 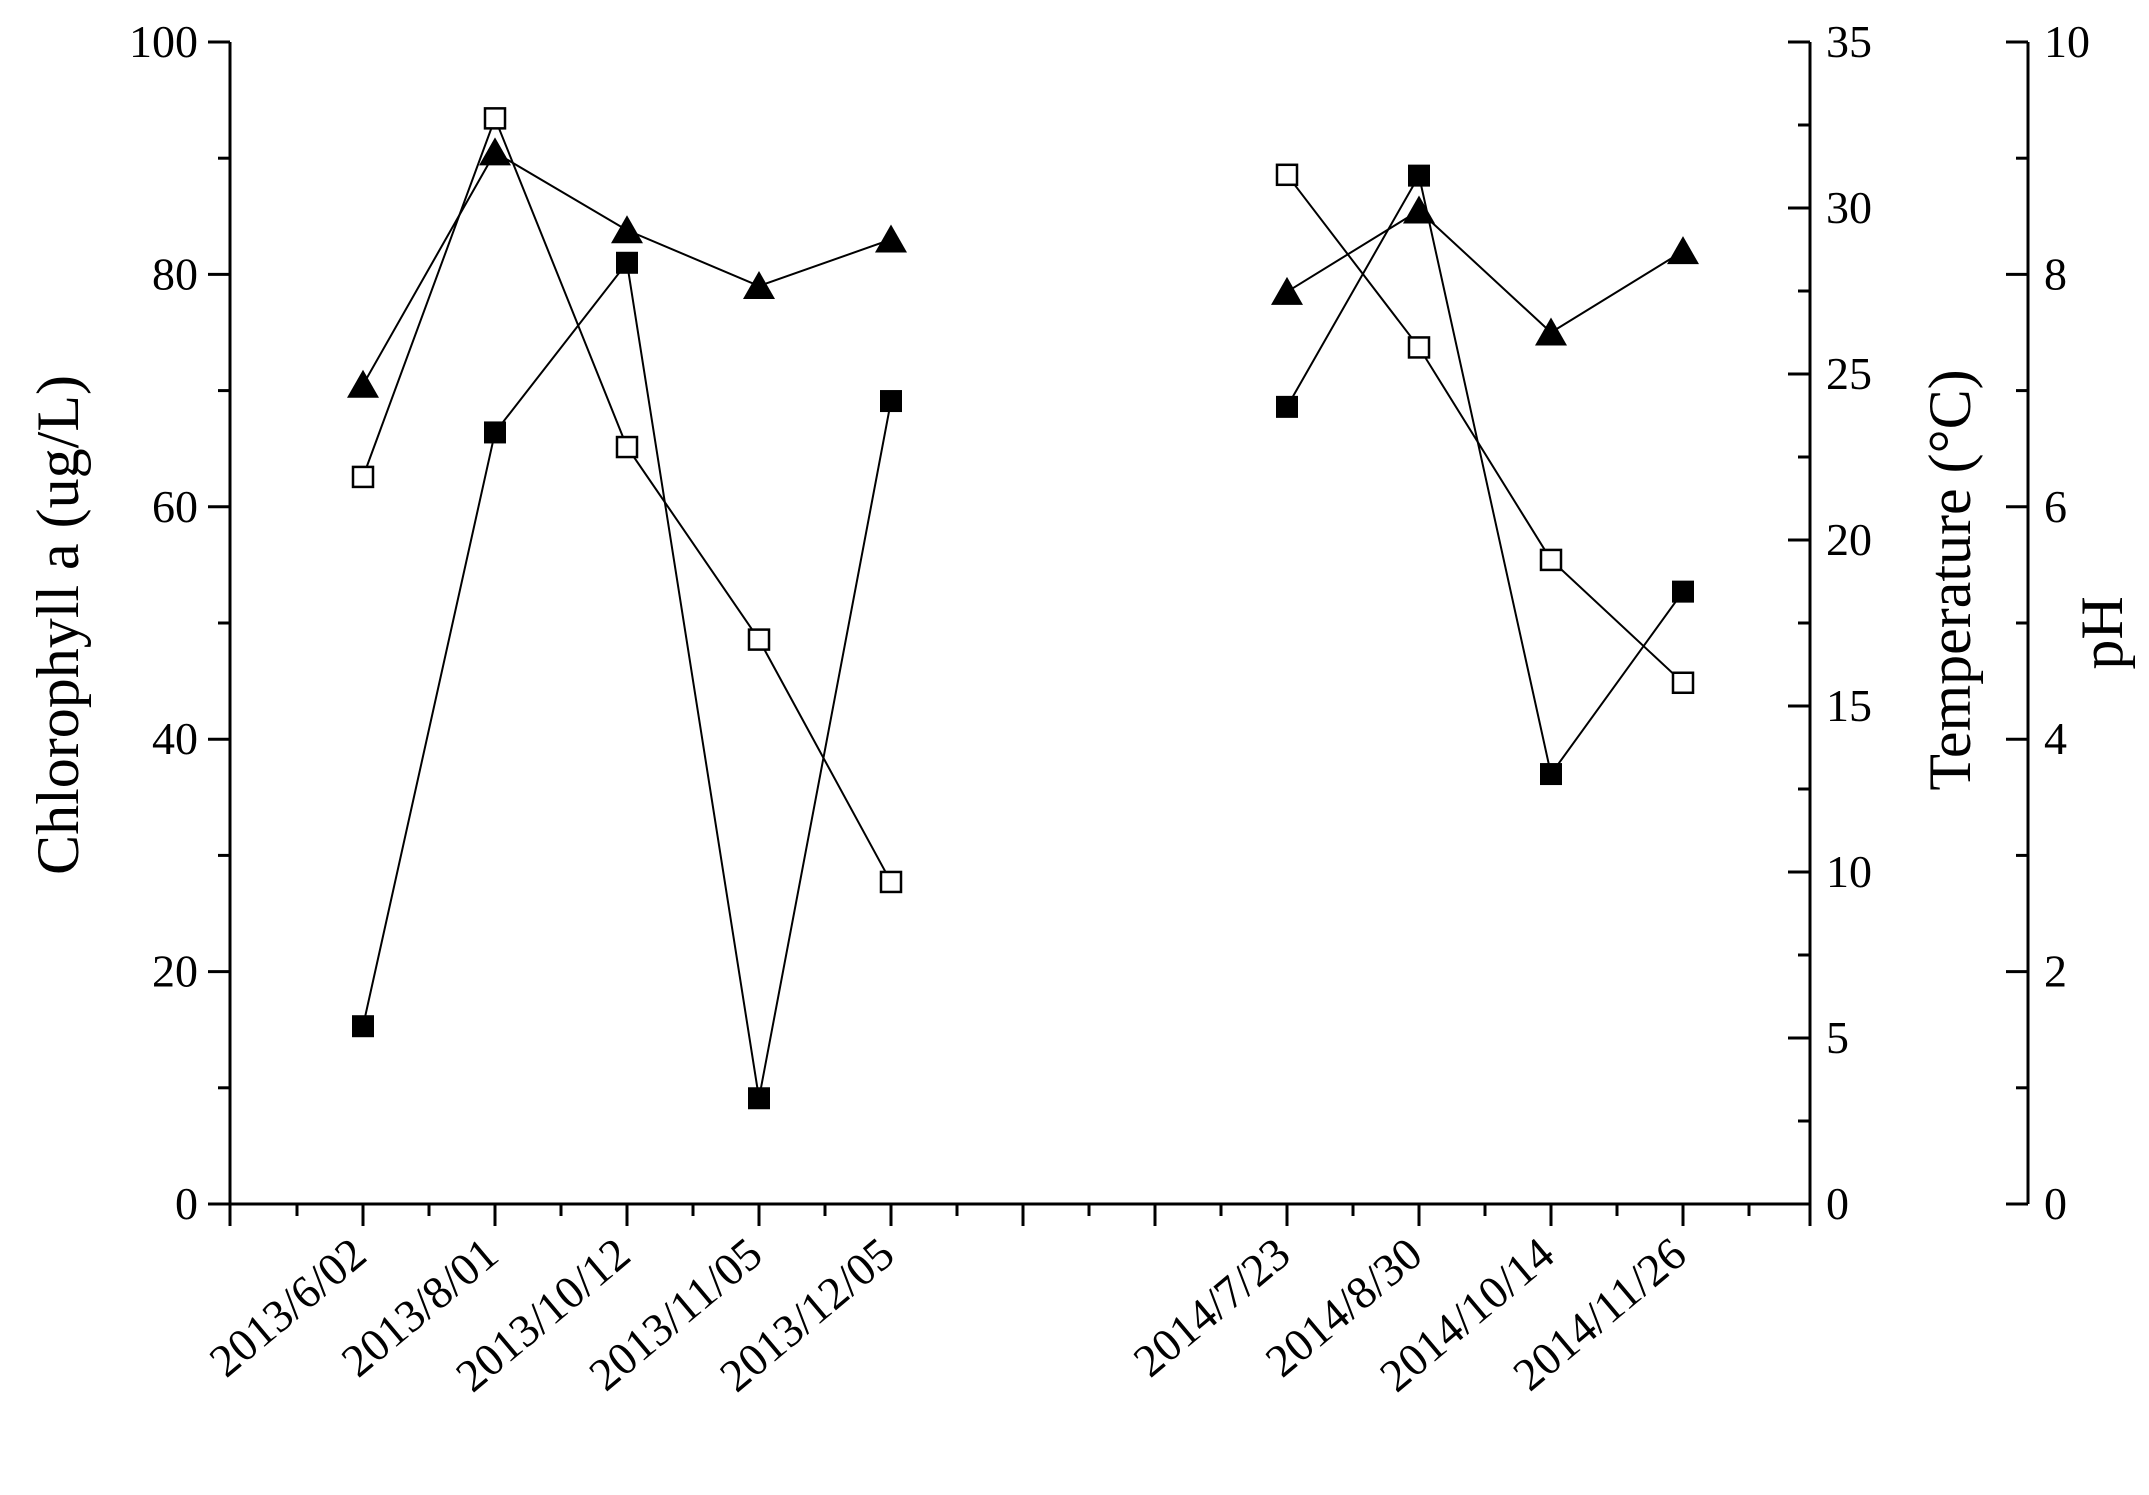 I want to click on ph-tick-label: 4, so click(x=2055, y=738).